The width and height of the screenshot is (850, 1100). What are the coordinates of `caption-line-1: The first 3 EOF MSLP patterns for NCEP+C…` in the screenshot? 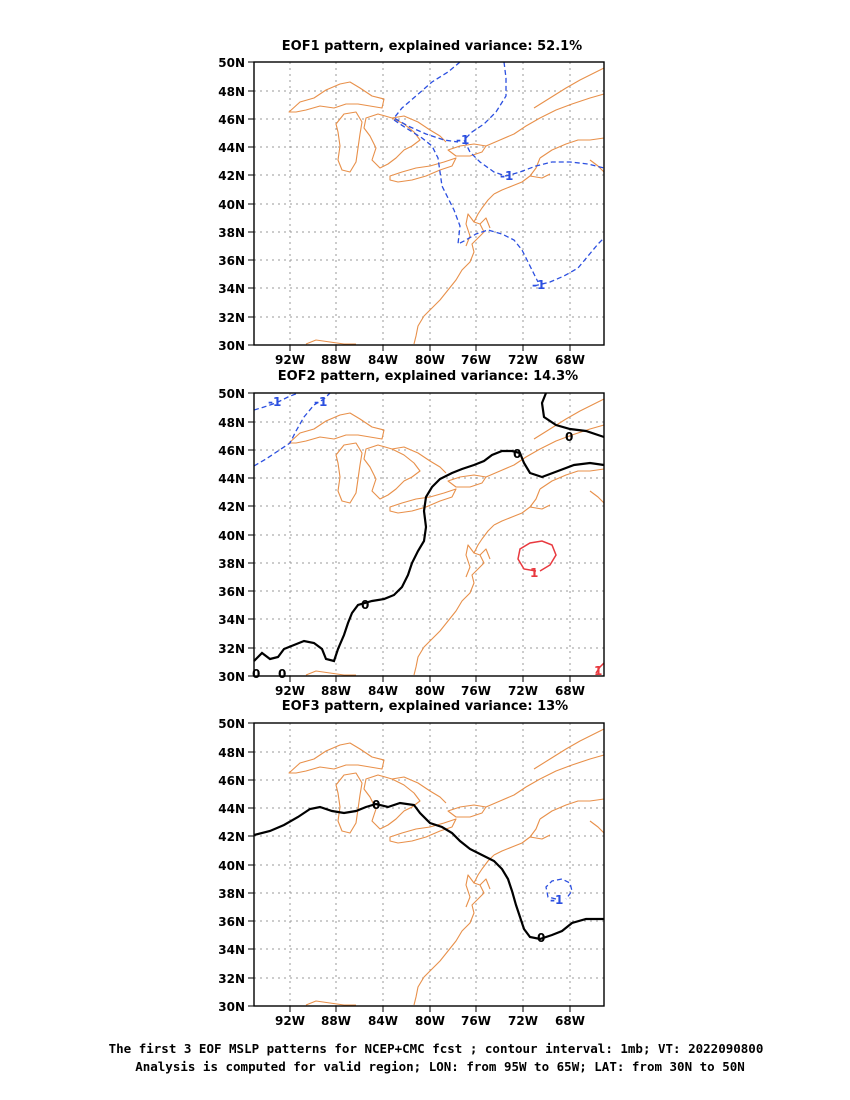 It's located at (436, 1048).